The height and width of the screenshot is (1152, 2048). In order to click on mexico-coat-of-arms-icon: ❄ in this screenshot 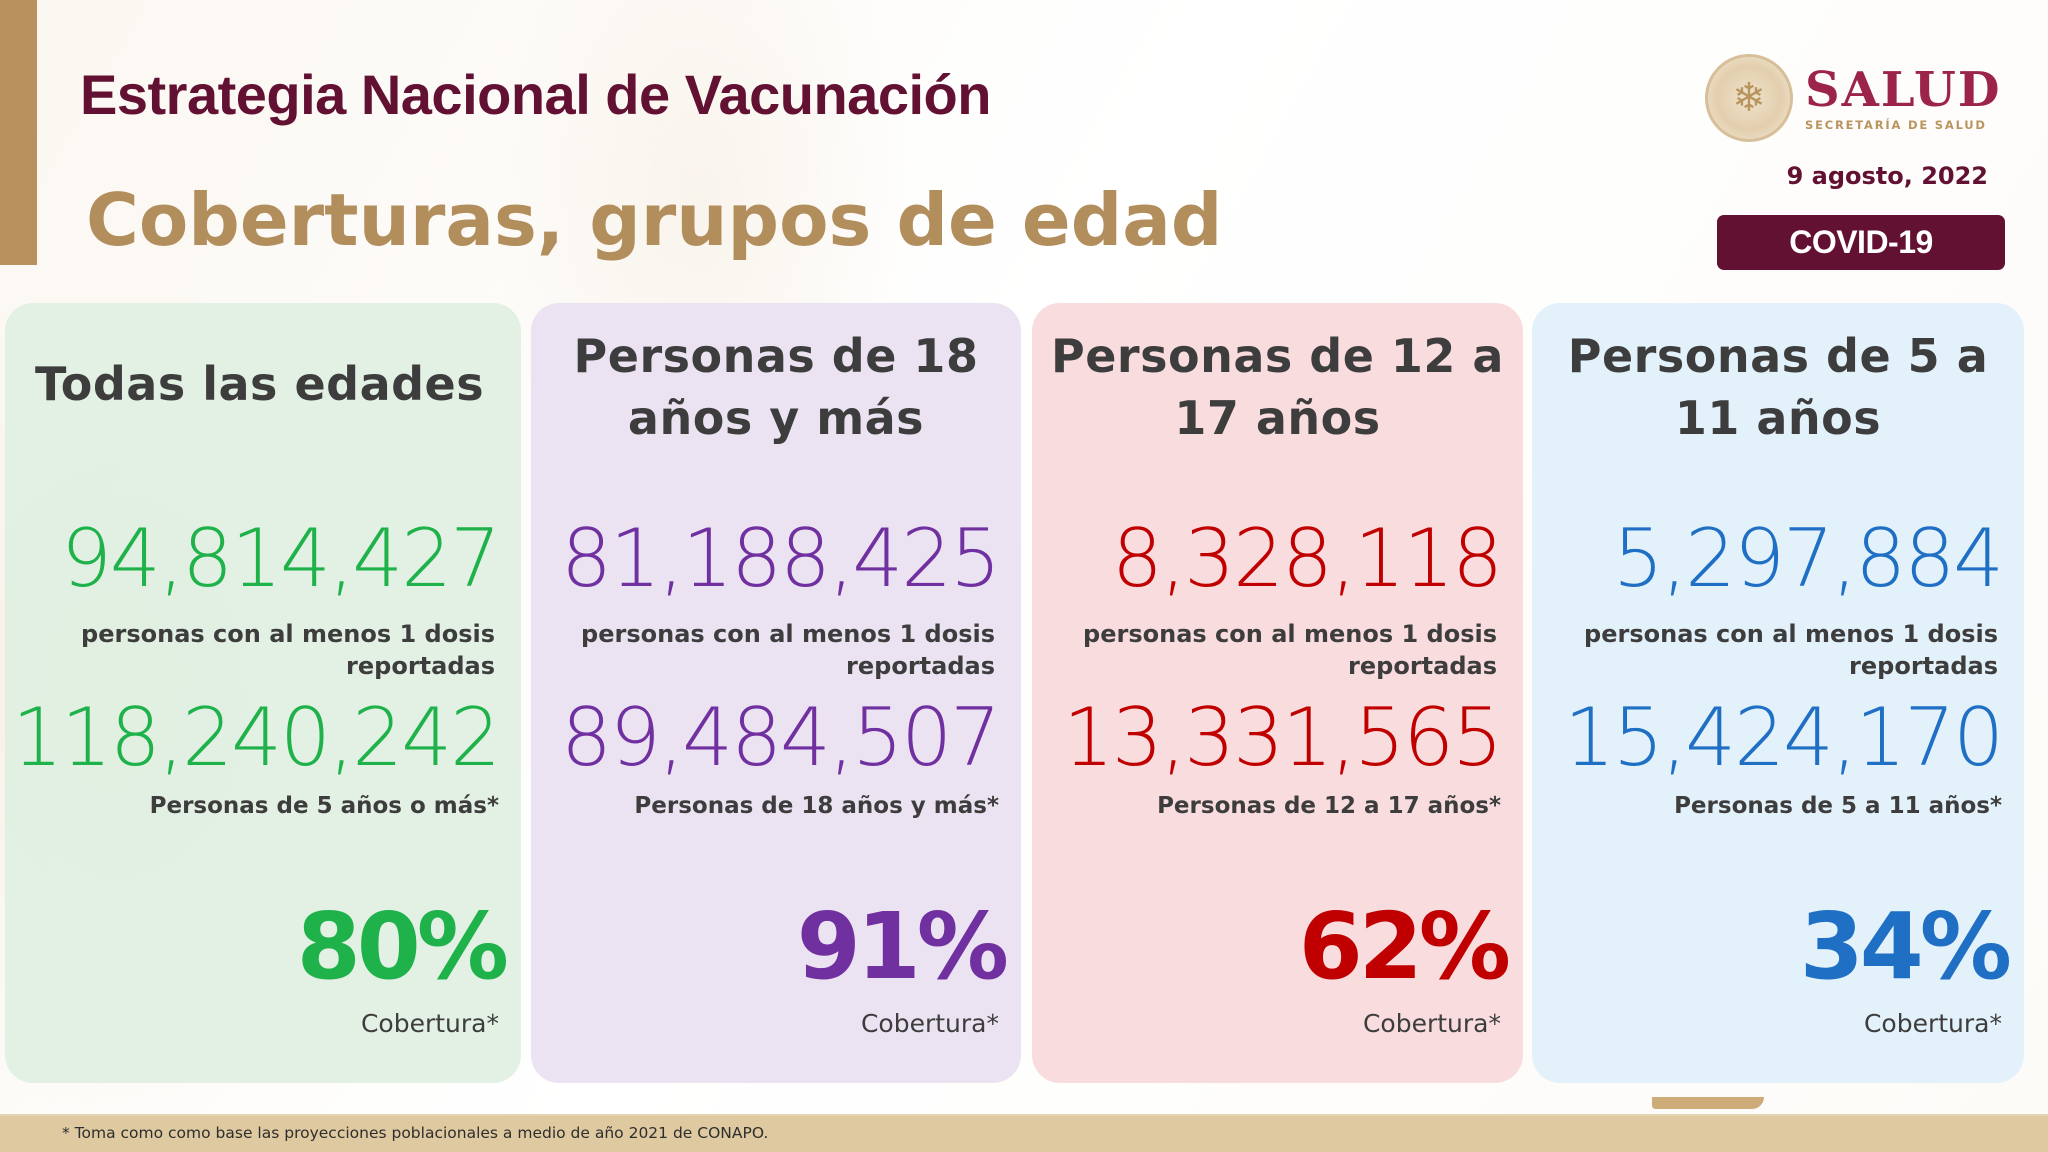, I will do `click(1749, 98)`.